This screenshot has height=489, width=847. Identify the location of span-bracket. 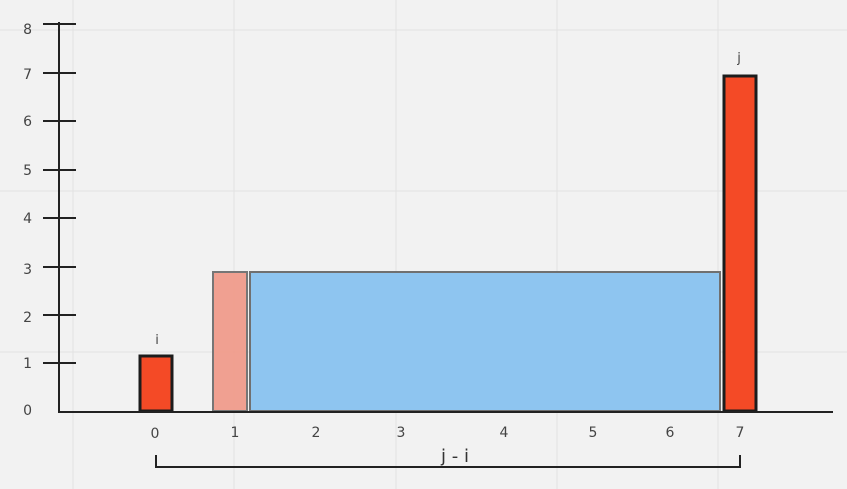
(448, 461).